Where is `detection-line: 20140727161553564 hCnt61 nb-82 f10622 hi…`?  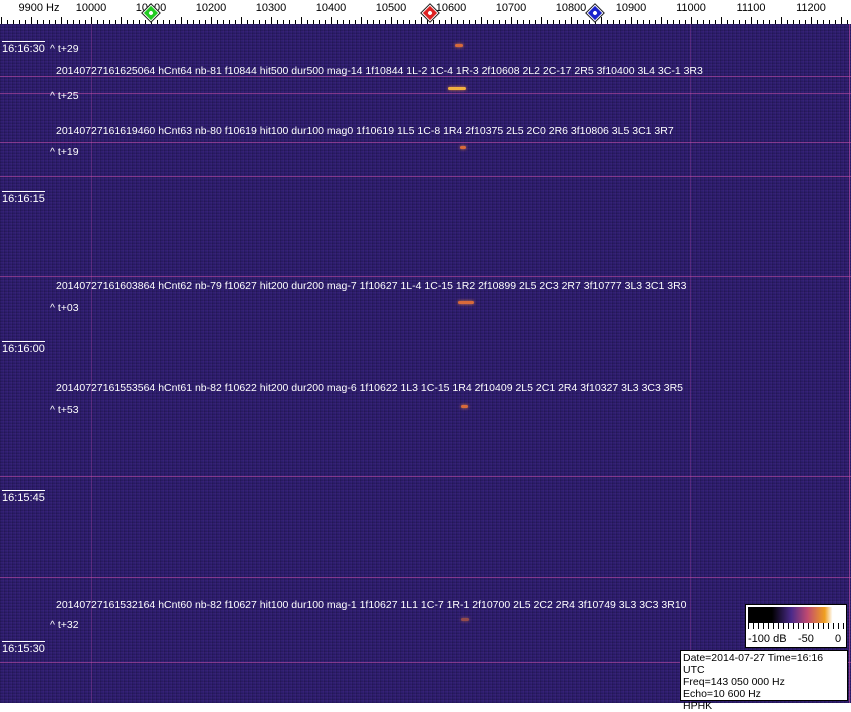
detection-line: 20140727161553564 hCnt61 nb-82 f10622 hi… is located at coordinates (370, 388).